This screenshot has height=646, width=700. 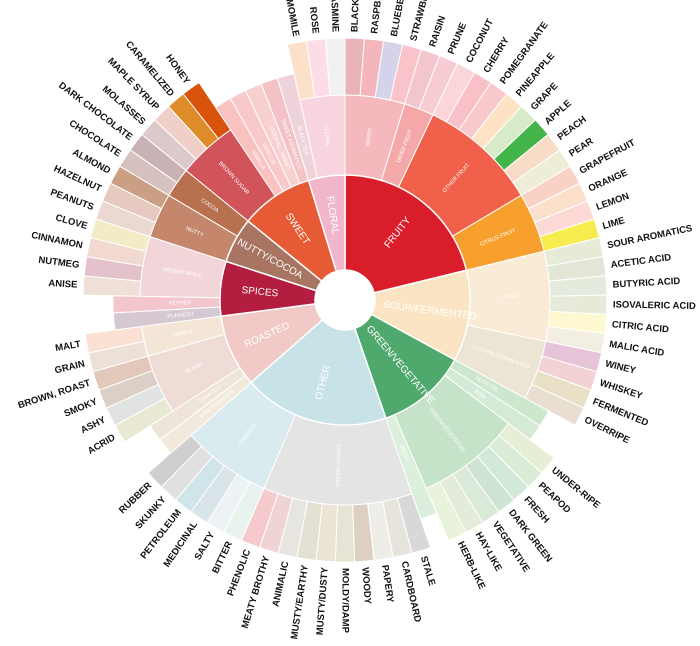 I want to click on leaf-label: RAISIN, so click(x=437, y=31).